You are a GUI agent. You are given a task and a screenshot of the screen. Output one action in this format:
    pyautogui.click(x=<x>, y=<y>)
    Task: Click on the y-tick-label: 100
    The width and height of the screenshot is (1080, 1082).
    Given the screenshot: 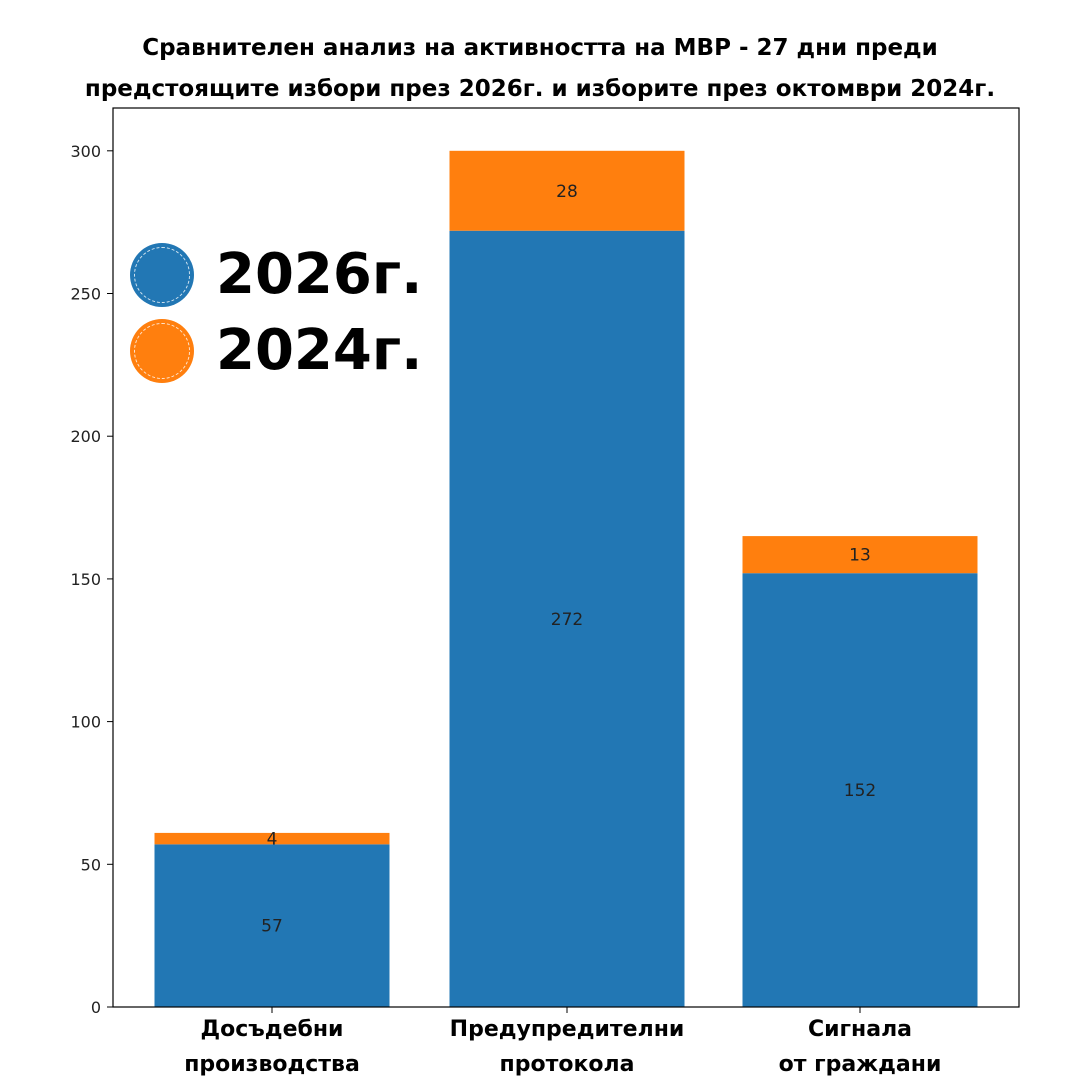 What is the action you would take?
    pyautogui.click(x=85, y=722)
    